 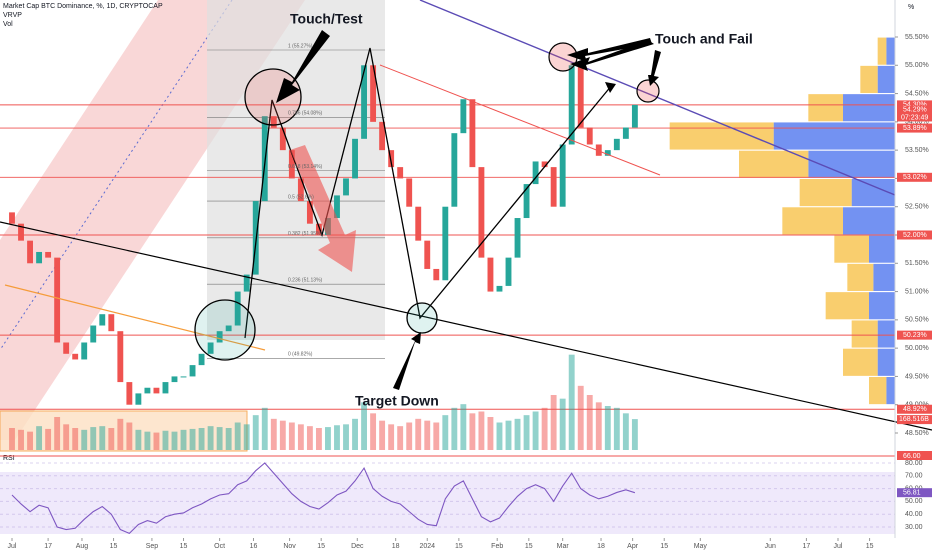 I want to click on level-label: 50.23%, so click(x=915, y=335).